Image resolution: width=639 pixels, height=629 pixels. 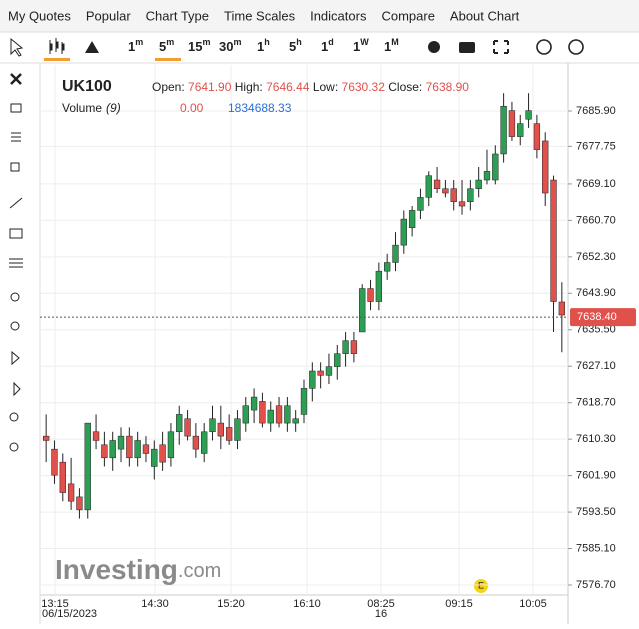 What do you see at coordinates (55, 604) in the screenshot?
I see `x-tick-label: 13:15` at bounding box center [55, 604].